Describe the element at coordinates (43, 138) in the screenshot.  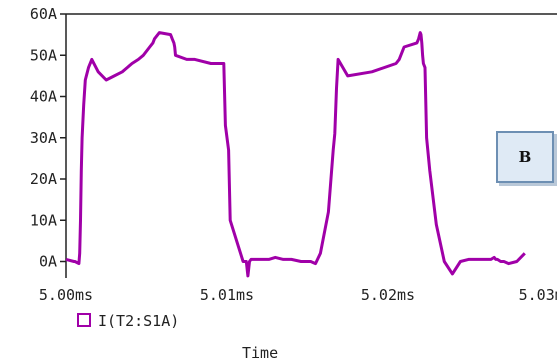
I see `y-tick-label: 30A` at that location.